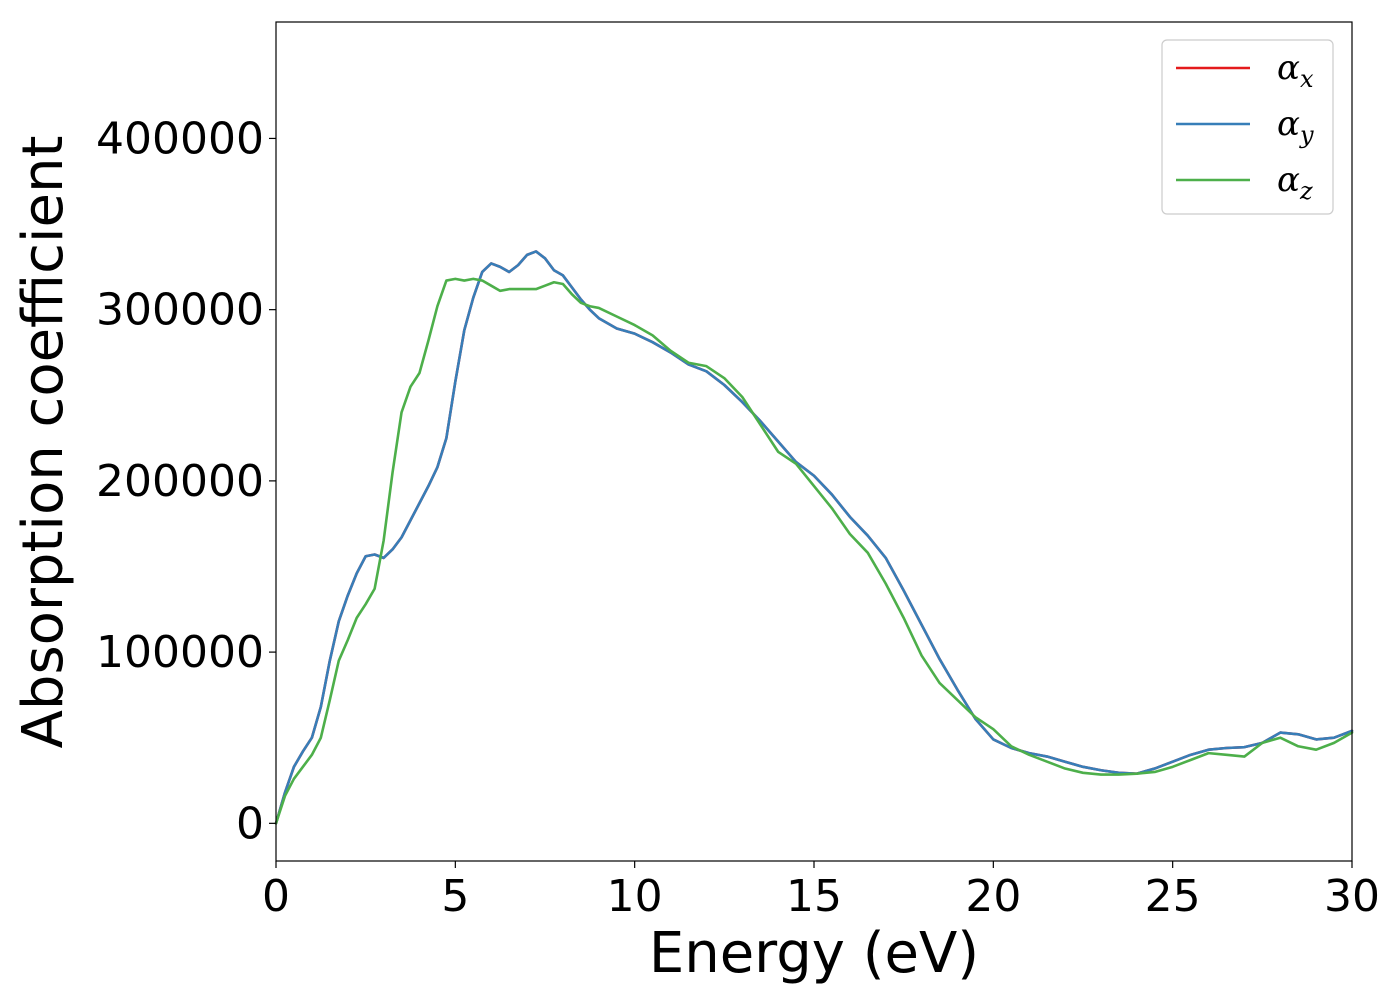 This screenshot has height=1000, width=1400. What do you see at coordinates (180, 138) in the screenshot?
I see `y-tick-label: 400000` at bounding box center [180, 138].